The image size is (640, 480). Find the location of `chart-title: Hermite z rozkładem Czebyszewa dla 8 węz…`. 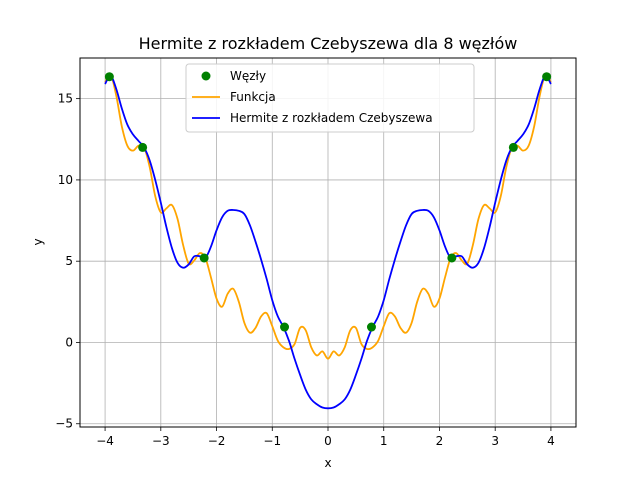

chart-title: Hermite z rozkładem Czebyszewa dla 8 węz… is located at coordinates (328, 43).